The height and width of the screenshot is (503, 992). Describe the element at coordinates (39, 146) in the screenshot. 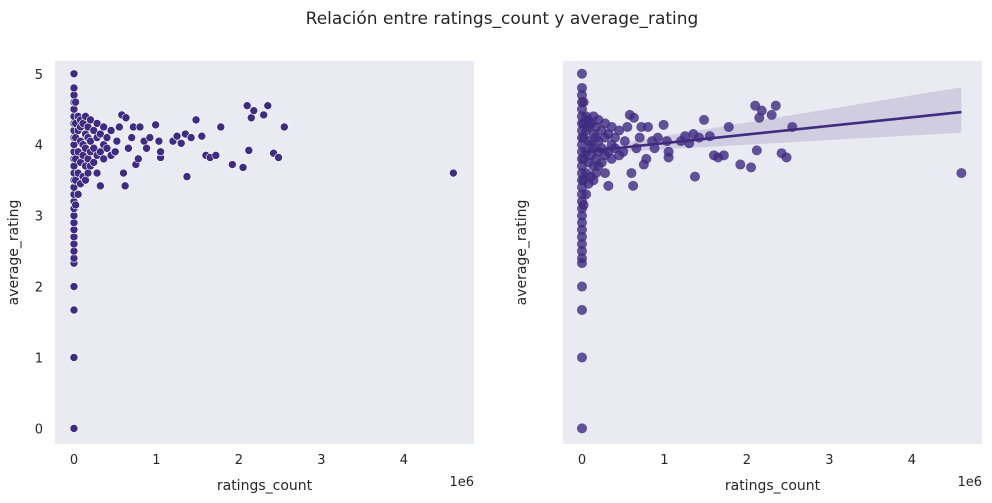

I see `y-tick-label: 4` at that location.